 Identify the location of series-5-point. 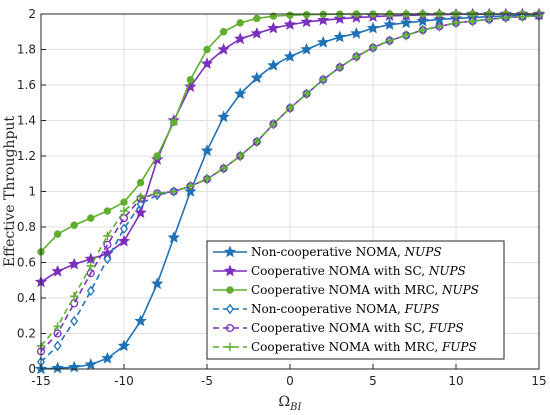
(107, 244).